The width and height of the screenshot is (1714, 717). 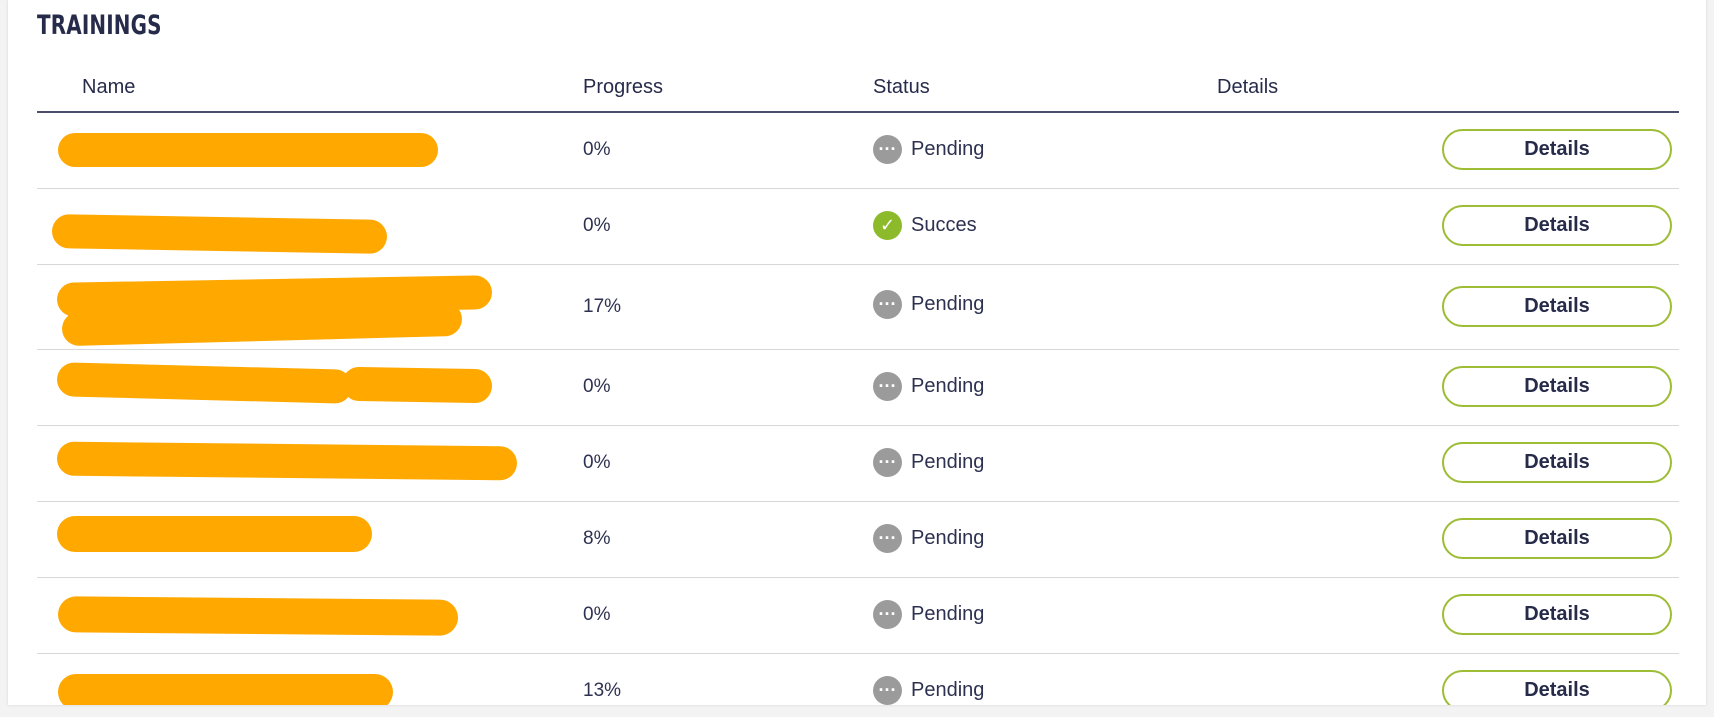 What do you see at coordinates (901, 87) in the screenshot?
I see `column-header-status: Status` at bounding box center [901, 87].